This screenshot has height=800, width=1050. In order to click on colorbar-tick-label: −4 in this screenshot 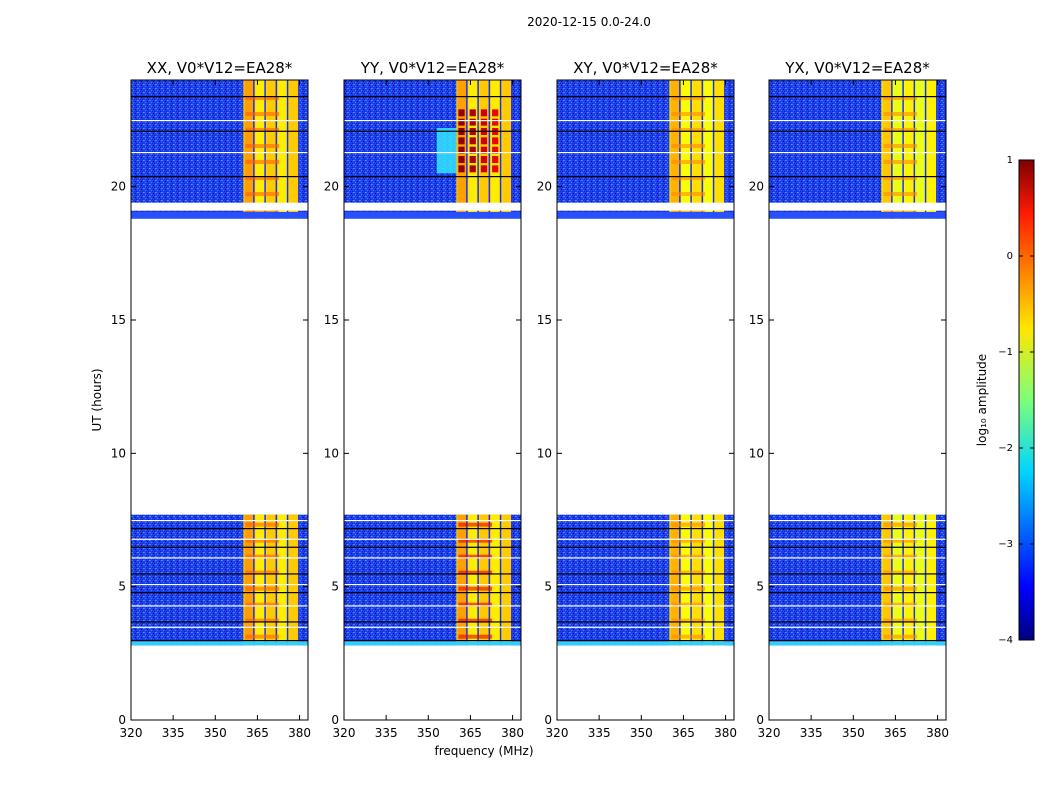, I will do `click(1005, 640)`.